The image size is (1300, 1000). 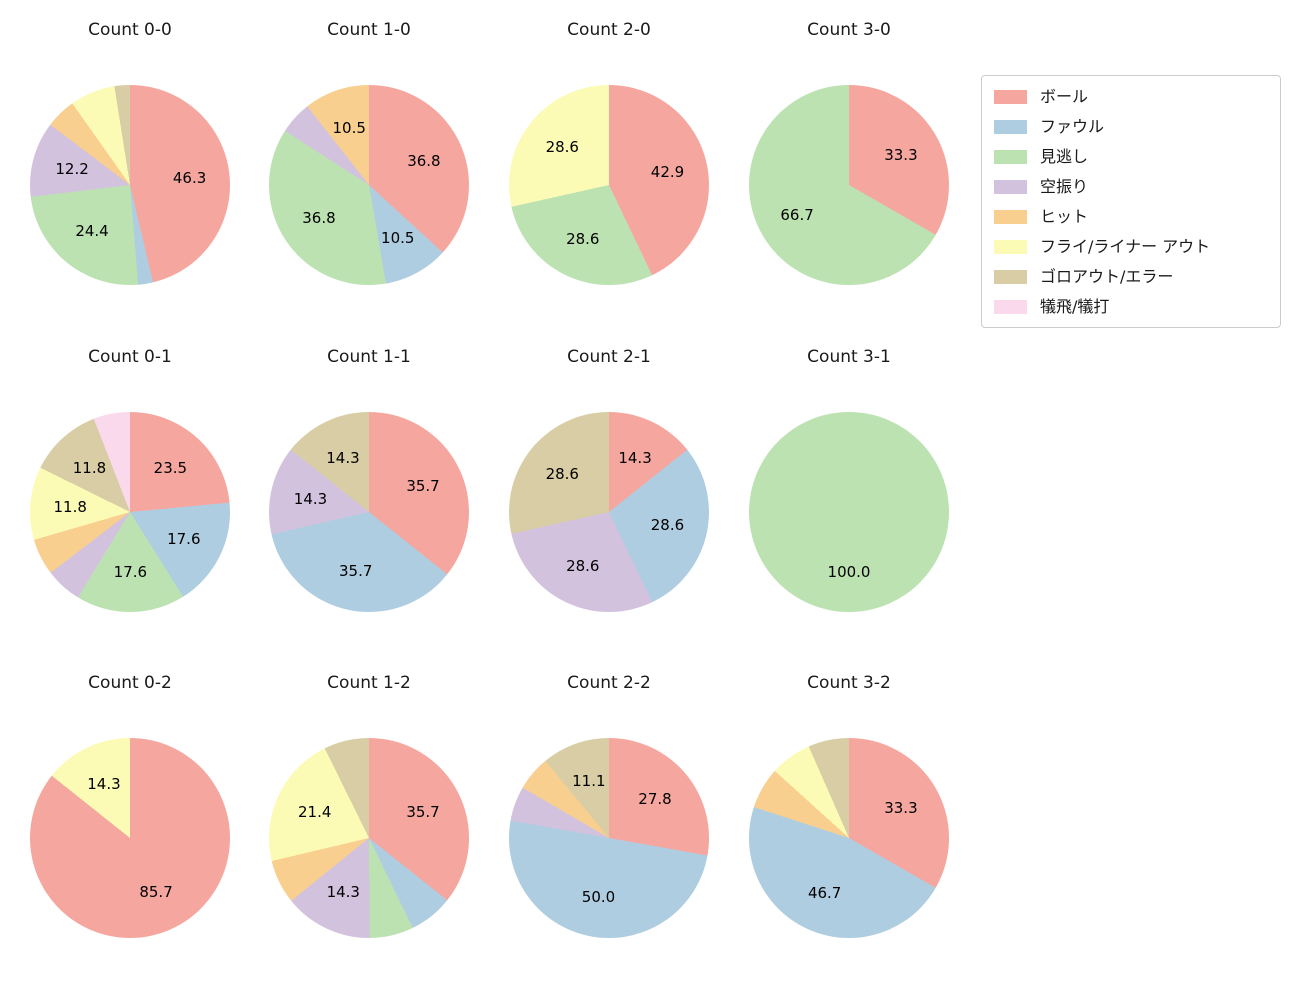 I want to click on pie-chart-count-3-1: Count 3-1 100.0, so click(x=849, y=478).